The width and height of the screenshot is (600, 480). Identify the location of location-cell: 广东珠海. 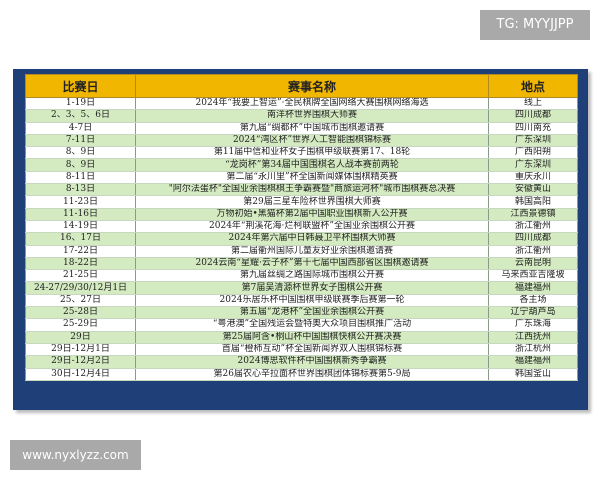
(533, 325).